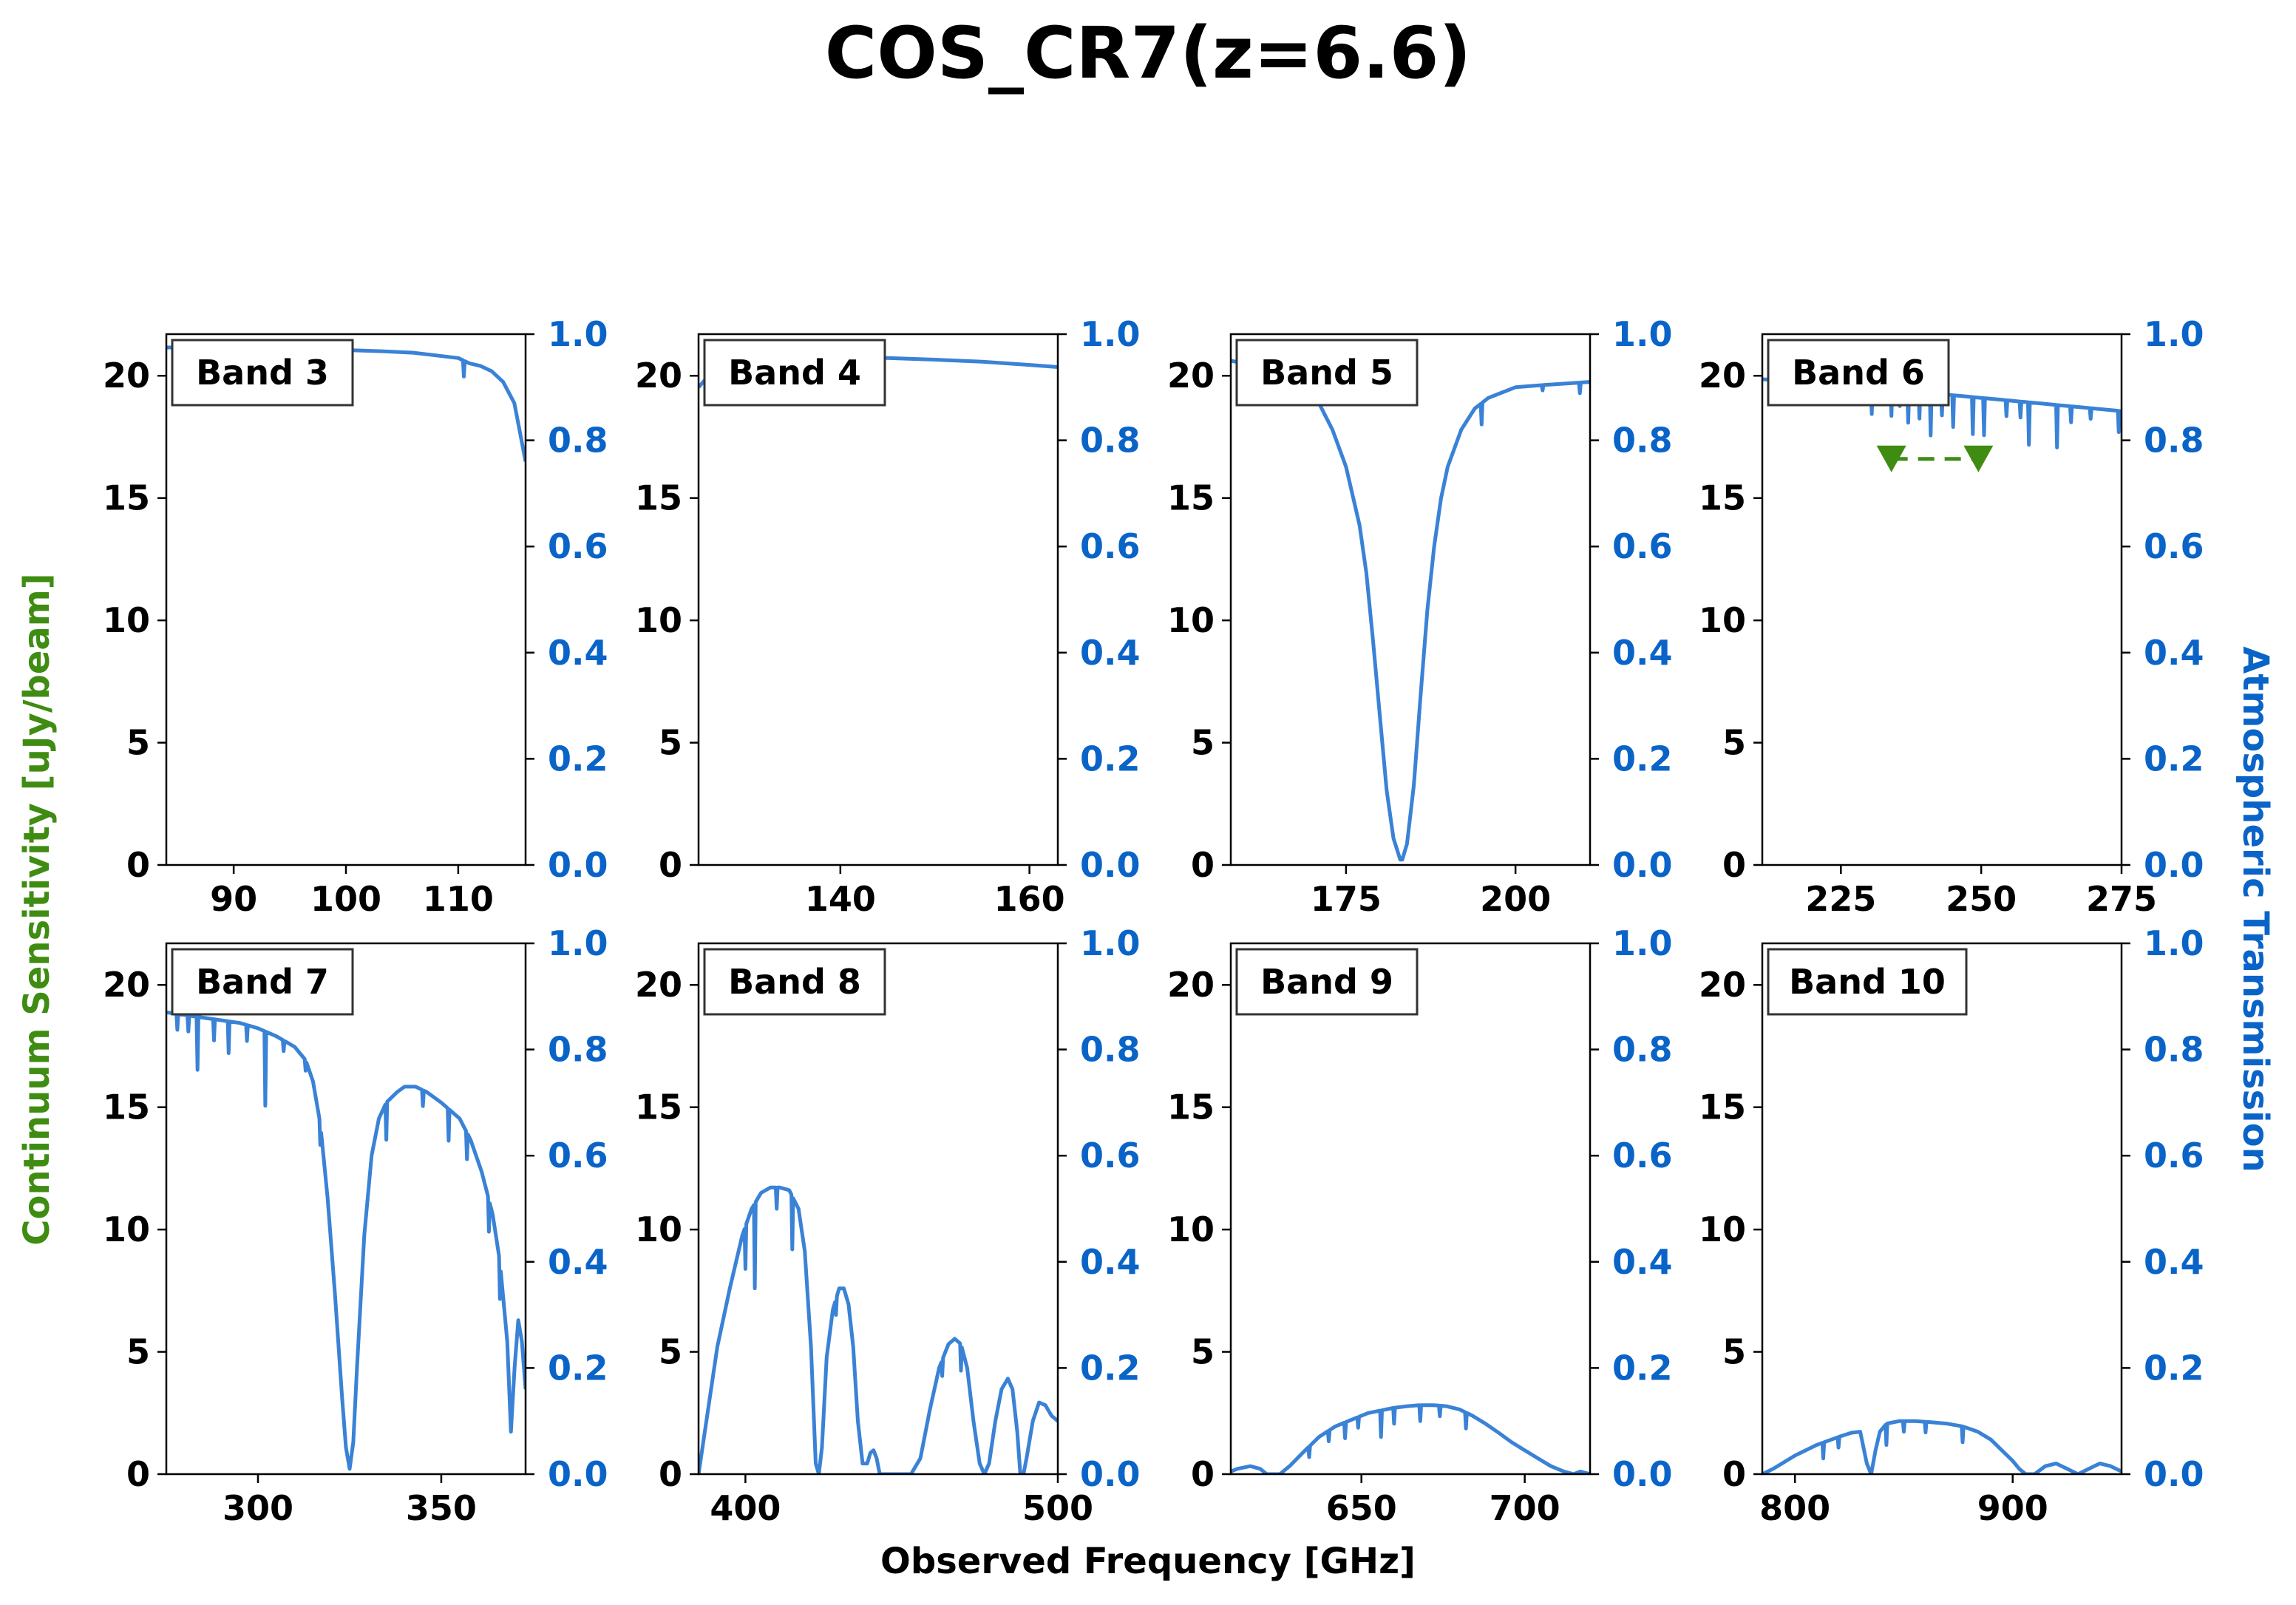 The width and height of the screenshot is (2296, 1605). What do you see at coordinates (1148, 54) in the screenshot?
I see `chart-title: COS_CR7(z=6.6)` at bounding box center [1148, 54].